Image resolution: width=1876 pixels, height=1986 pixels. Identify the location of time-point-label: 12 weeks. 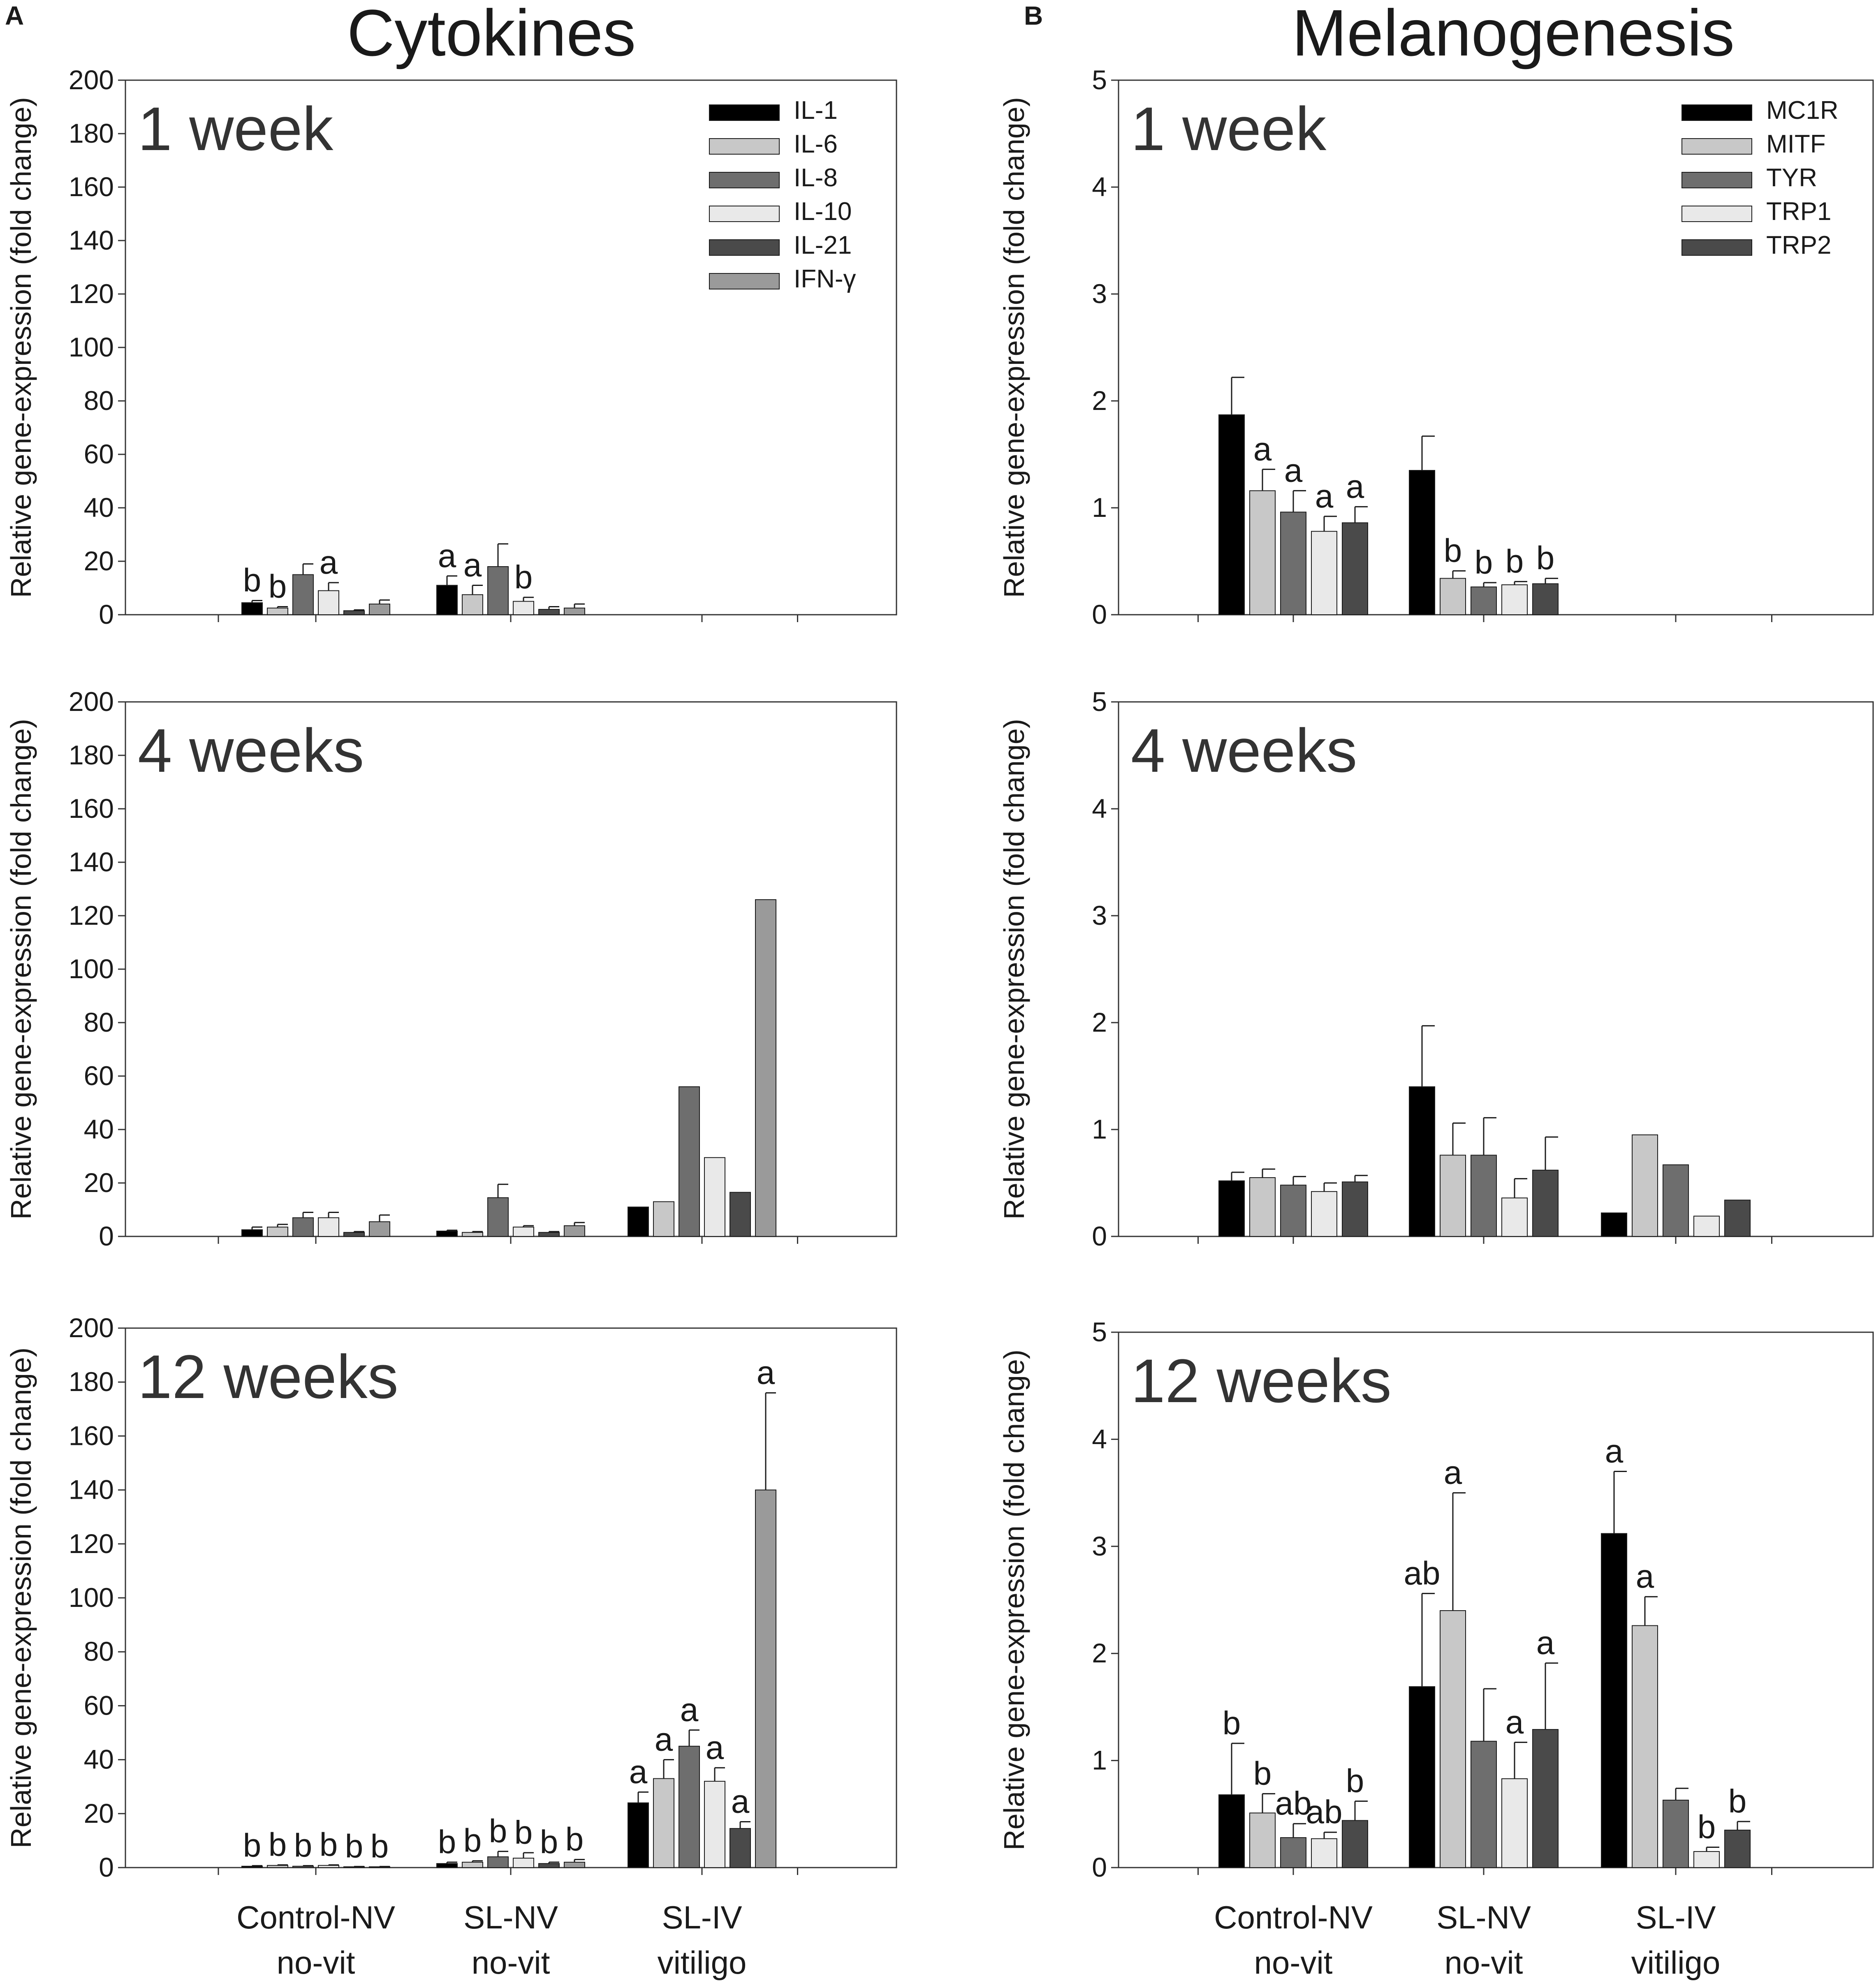
(1261, 1380).